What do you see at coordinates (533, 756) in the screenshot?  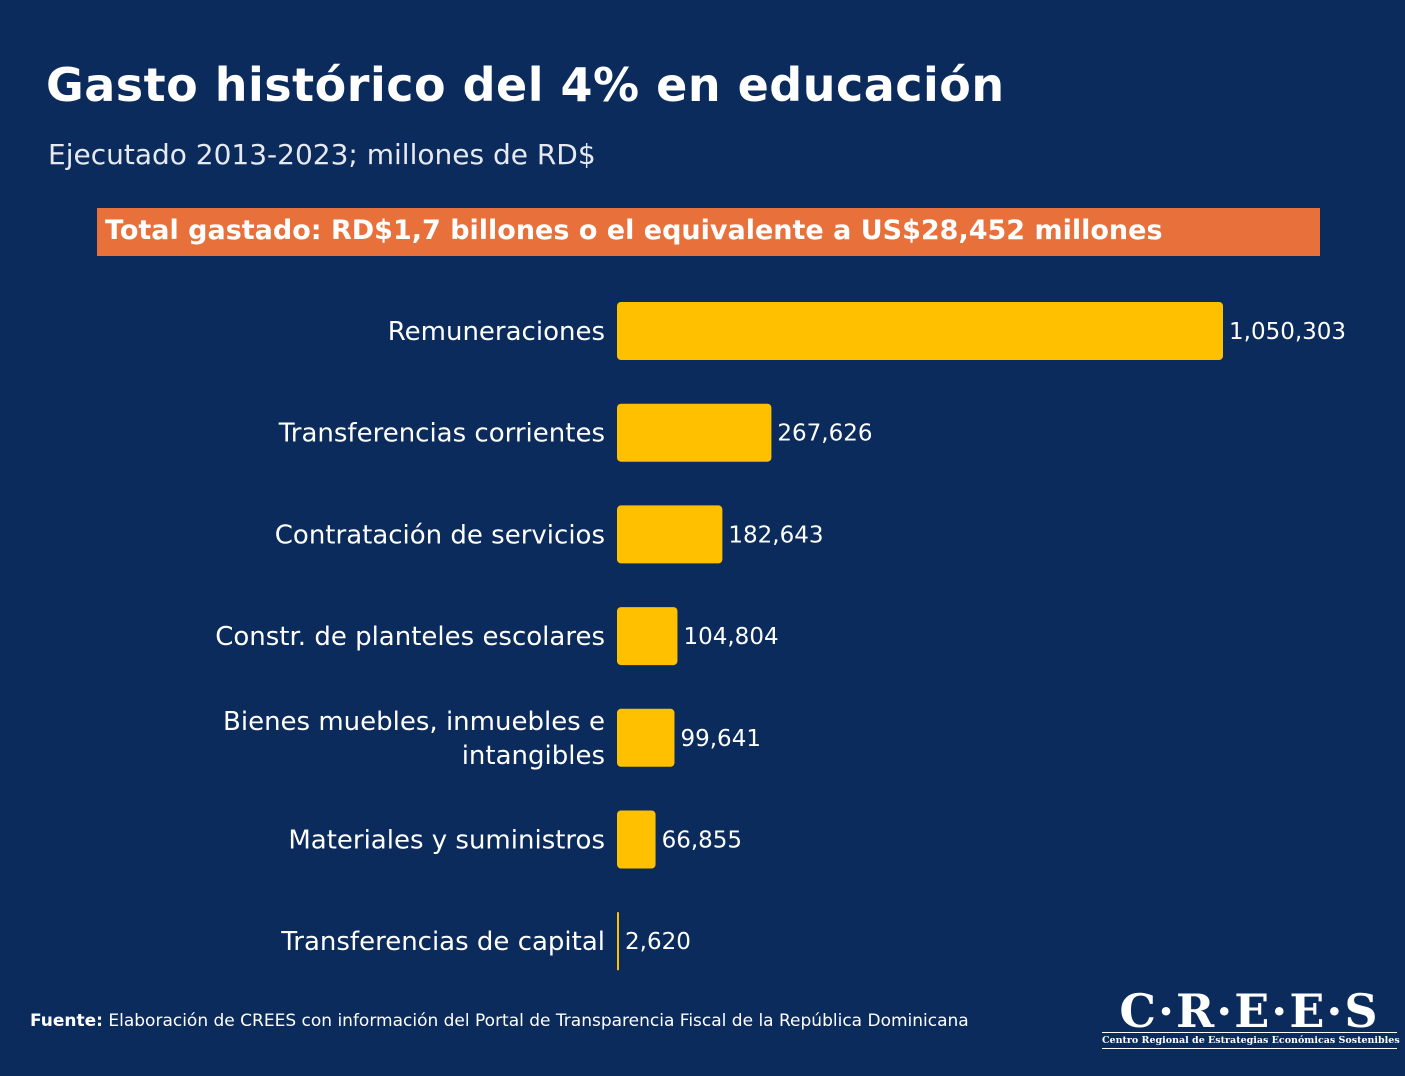 I see `category-label: intangibles` at bounding box center [533, 756].